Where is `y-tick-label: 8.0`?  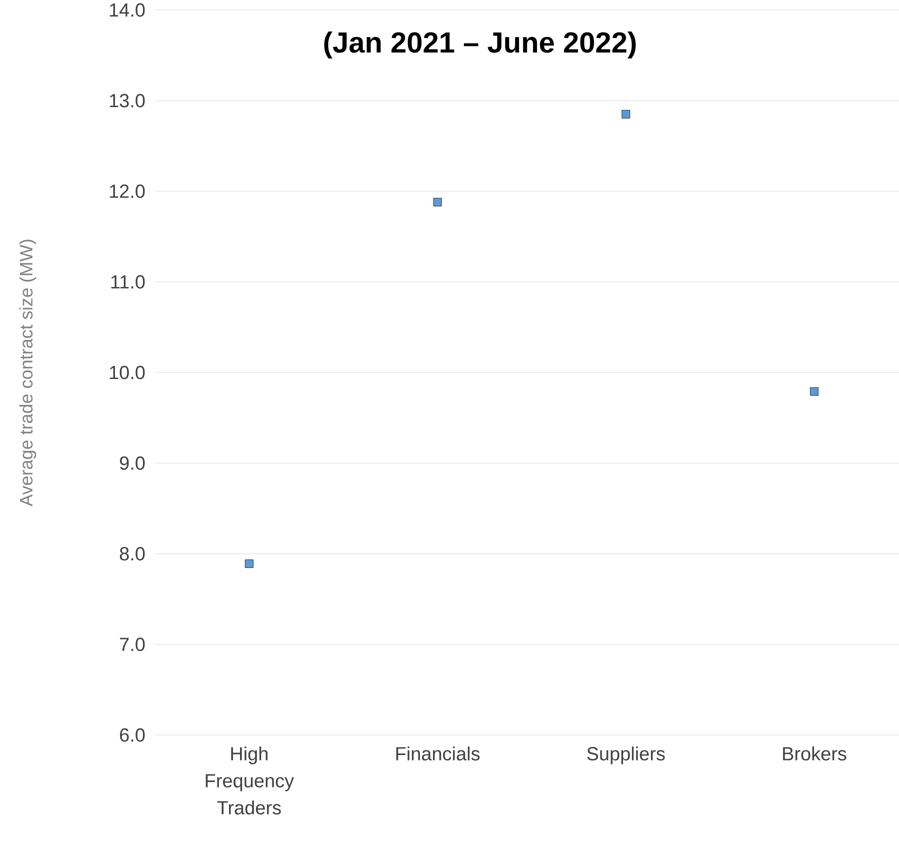
y-tick-label: 8.0 is located at coordinates (132, 553).